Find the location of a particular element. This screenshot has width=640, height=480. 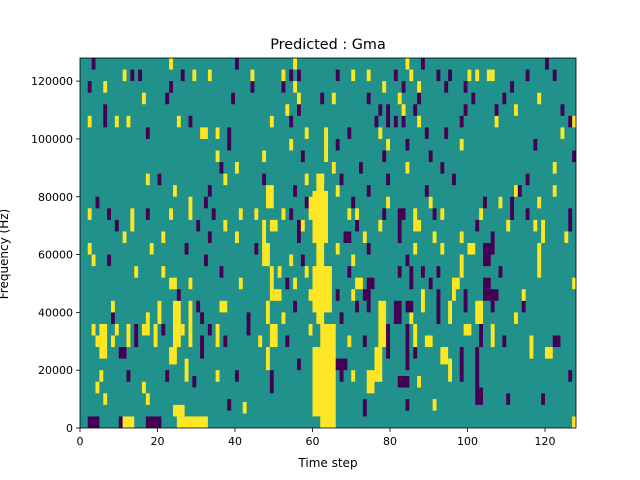

y-axis: 0 20000 40000 60000 80000 100000 120000 is located at coordinates (55, 255).